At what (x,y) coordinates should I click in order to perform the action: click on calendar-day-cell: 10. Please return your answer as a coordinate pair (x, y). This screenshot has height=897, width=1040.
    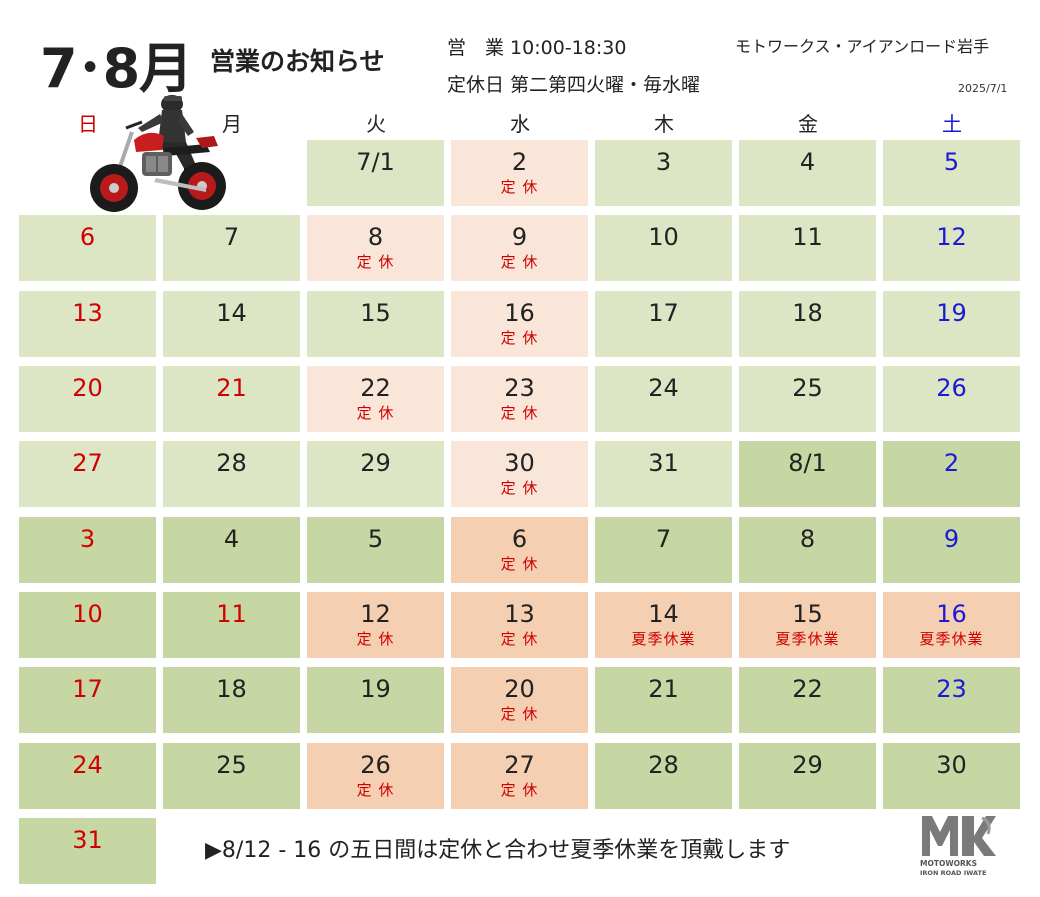
    Looking at the image, I should click on (663, 248).